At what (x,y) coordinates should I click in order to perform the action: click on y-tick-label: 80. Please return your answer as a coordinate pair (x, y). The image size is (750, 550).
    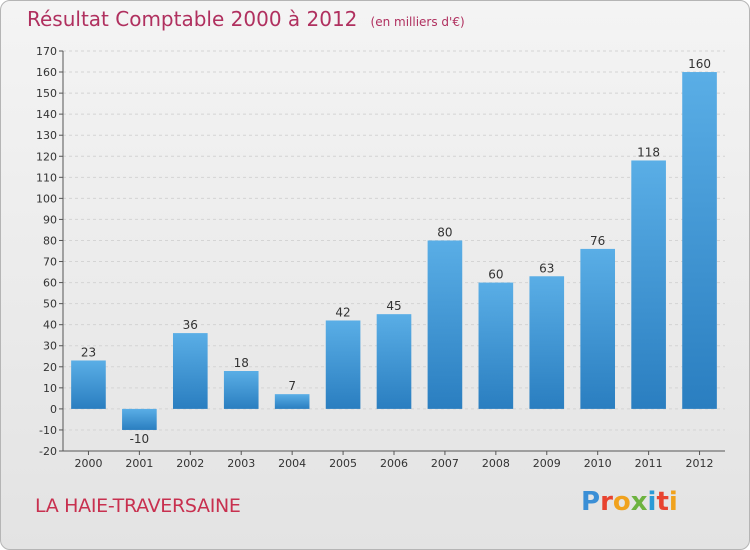
    Looking at the image, I should click on (50, 240).